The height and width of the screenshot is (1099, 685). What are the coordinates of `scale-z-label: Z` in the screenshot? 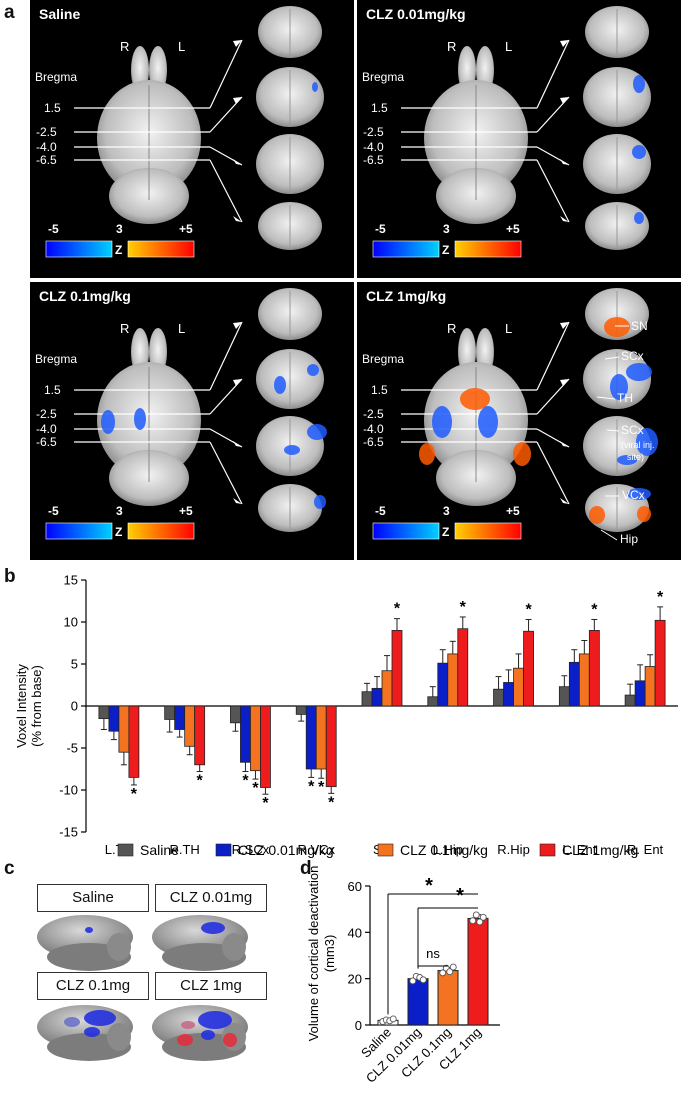 It's located at (445, 532).